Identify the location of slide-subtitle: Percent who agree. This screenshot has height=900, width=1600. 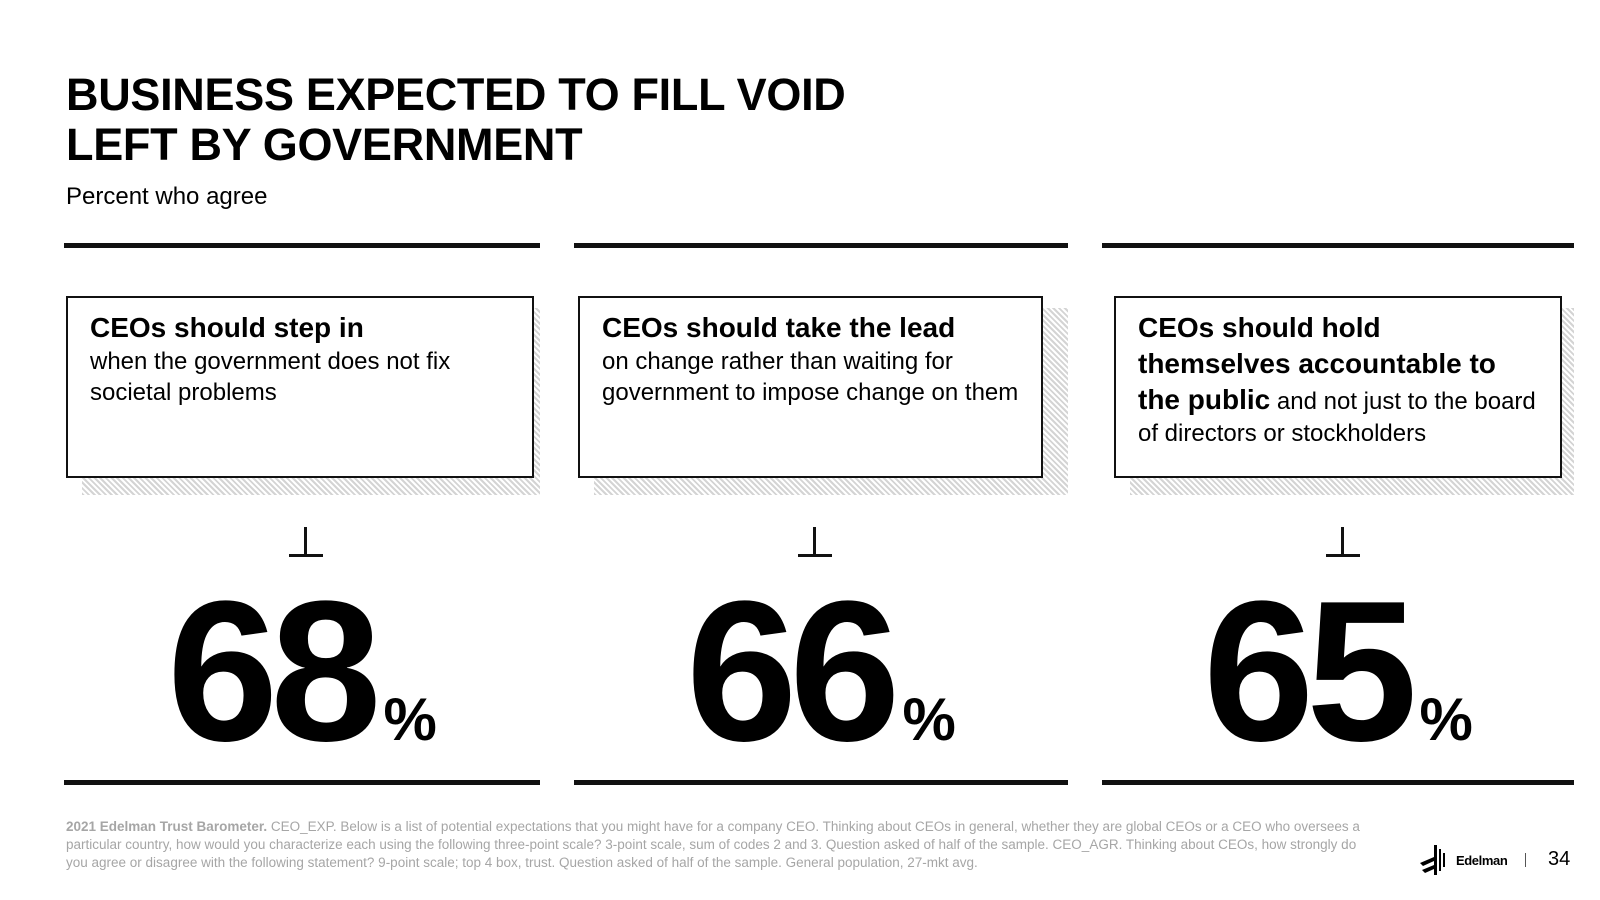
(167, 196).